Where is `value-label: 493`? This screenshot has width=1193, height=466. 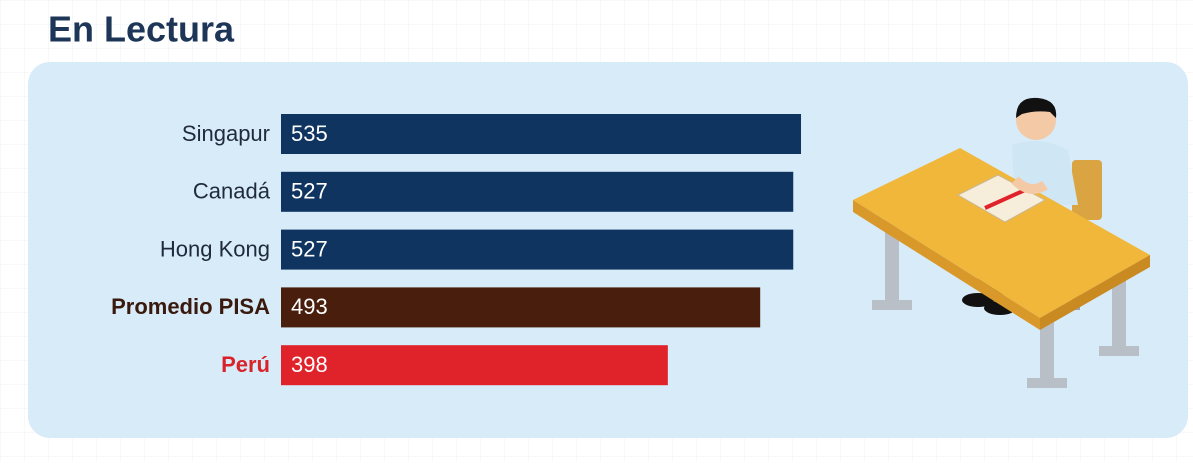
value-label: 493 is located at coordinates (309, 306).